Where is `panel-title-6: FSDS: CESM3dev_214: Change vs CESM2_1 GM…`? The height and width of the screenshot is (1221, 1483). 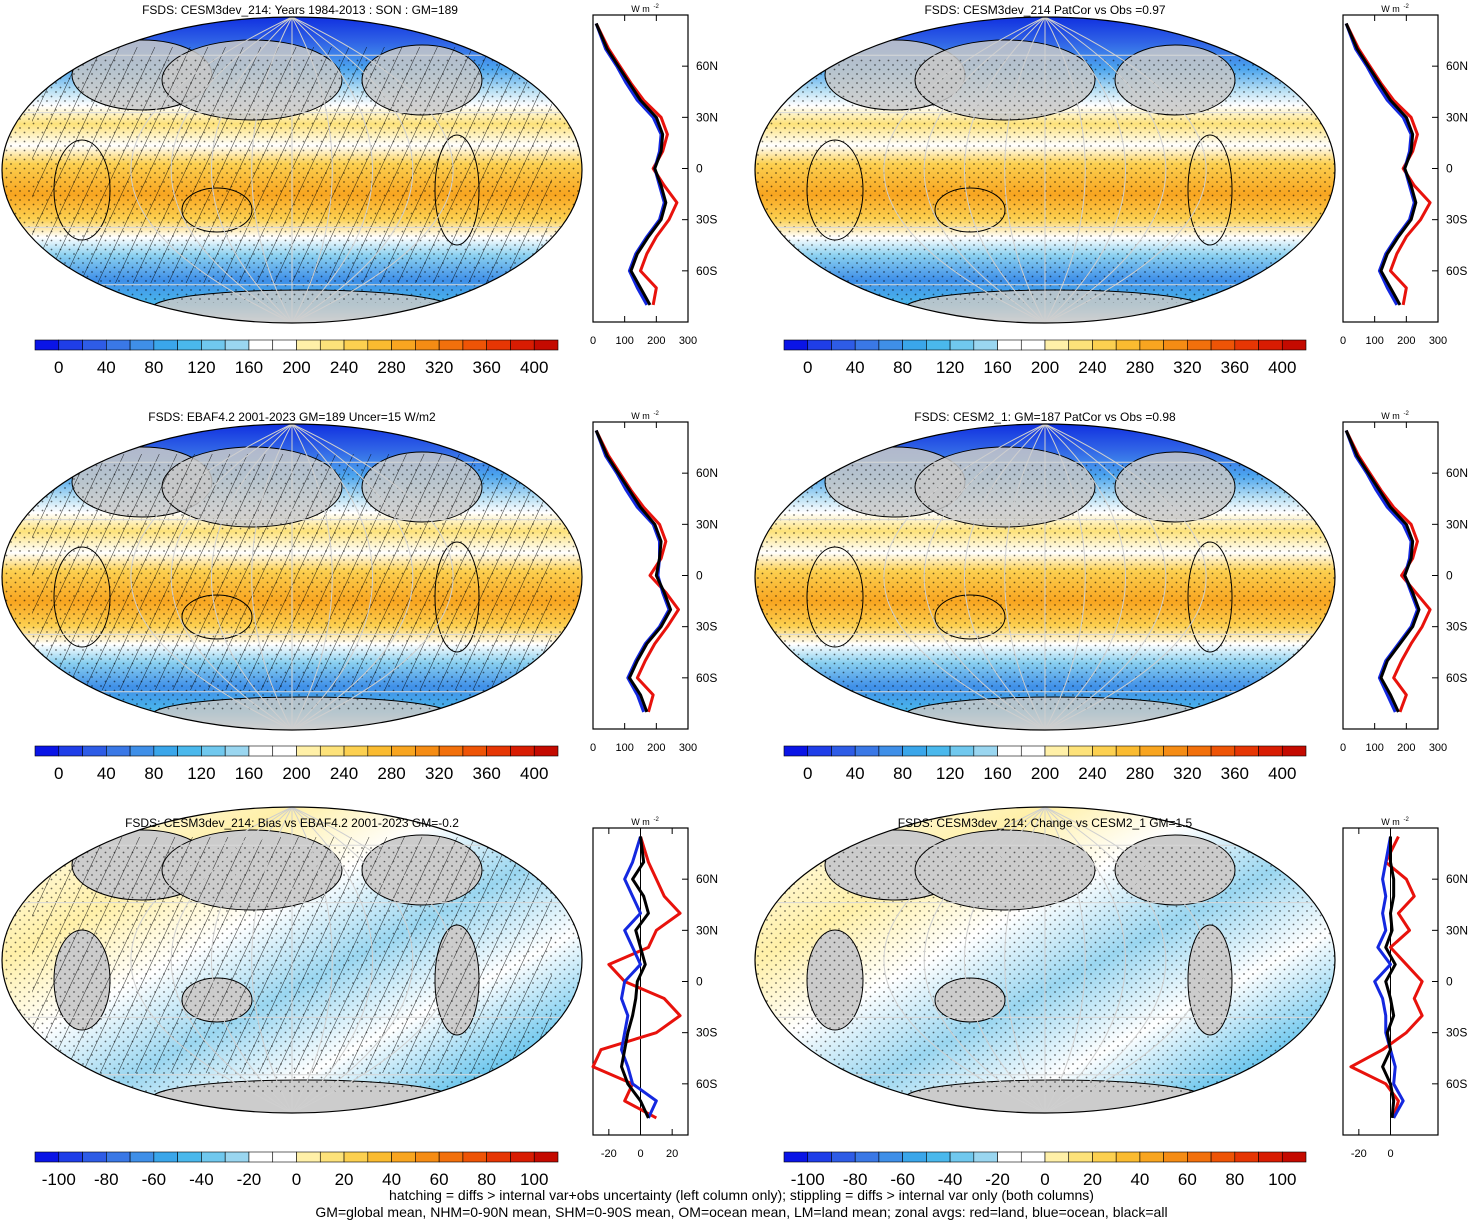 panel-title-6: FSDS: CESM3dev_214: Change vs CESM2_1 GM… is located at coordinates (1045, 823).